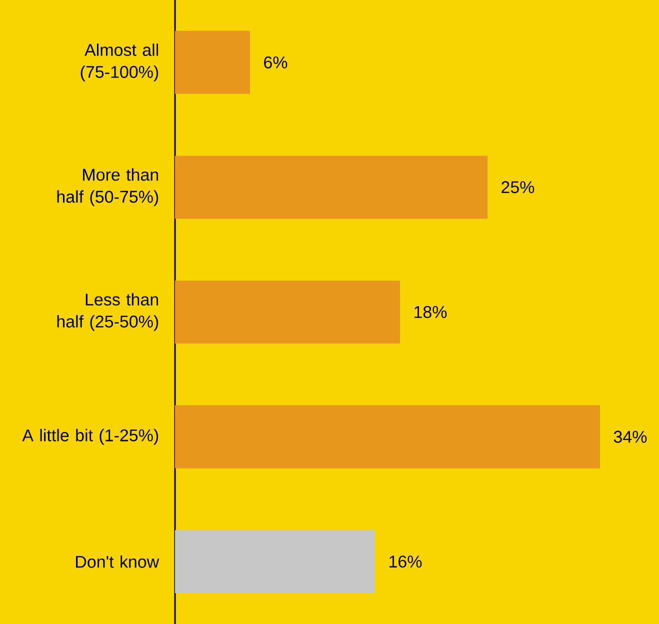 The width and height of the screenshot is (659, 624). What do you see at coordinates (107, 312) in the screenshot?
I see `y-tick-label: Less than half (25-50%)` at bounding box center [107, 312].